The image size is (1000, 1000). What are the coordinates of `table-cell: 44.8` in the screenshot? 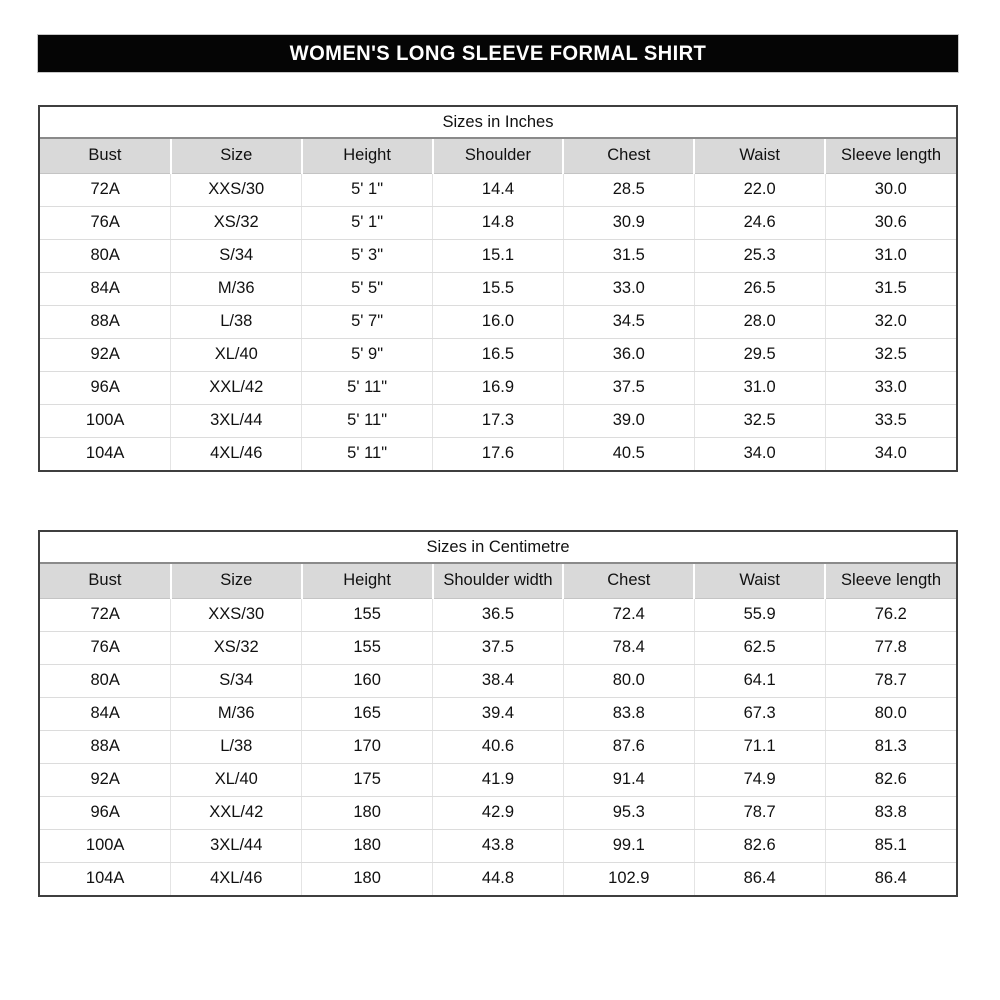 It's located at (498, 878).